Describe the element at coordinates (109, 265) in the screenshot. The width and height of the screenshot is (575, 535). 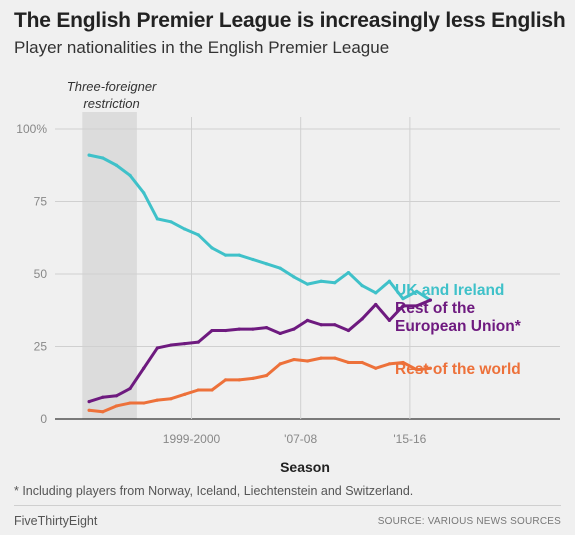
I see `shaded-region` at that location.